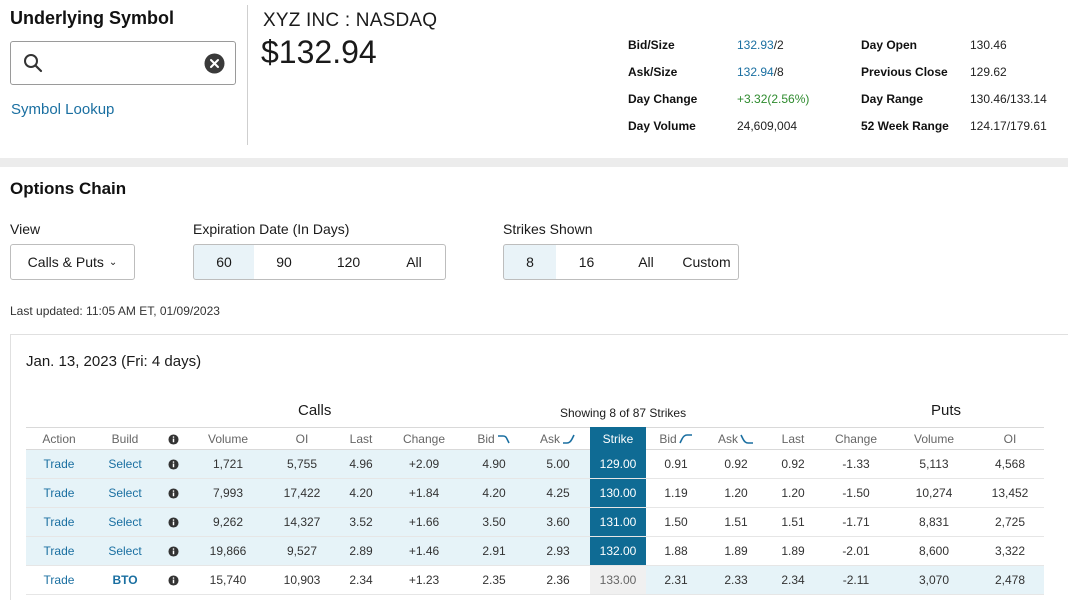 The height and width of the screenshot is (600, 1068). Describe the element at coordinates (558, 580) in the screenshot. I see `call-ask: 2.36` at that location.